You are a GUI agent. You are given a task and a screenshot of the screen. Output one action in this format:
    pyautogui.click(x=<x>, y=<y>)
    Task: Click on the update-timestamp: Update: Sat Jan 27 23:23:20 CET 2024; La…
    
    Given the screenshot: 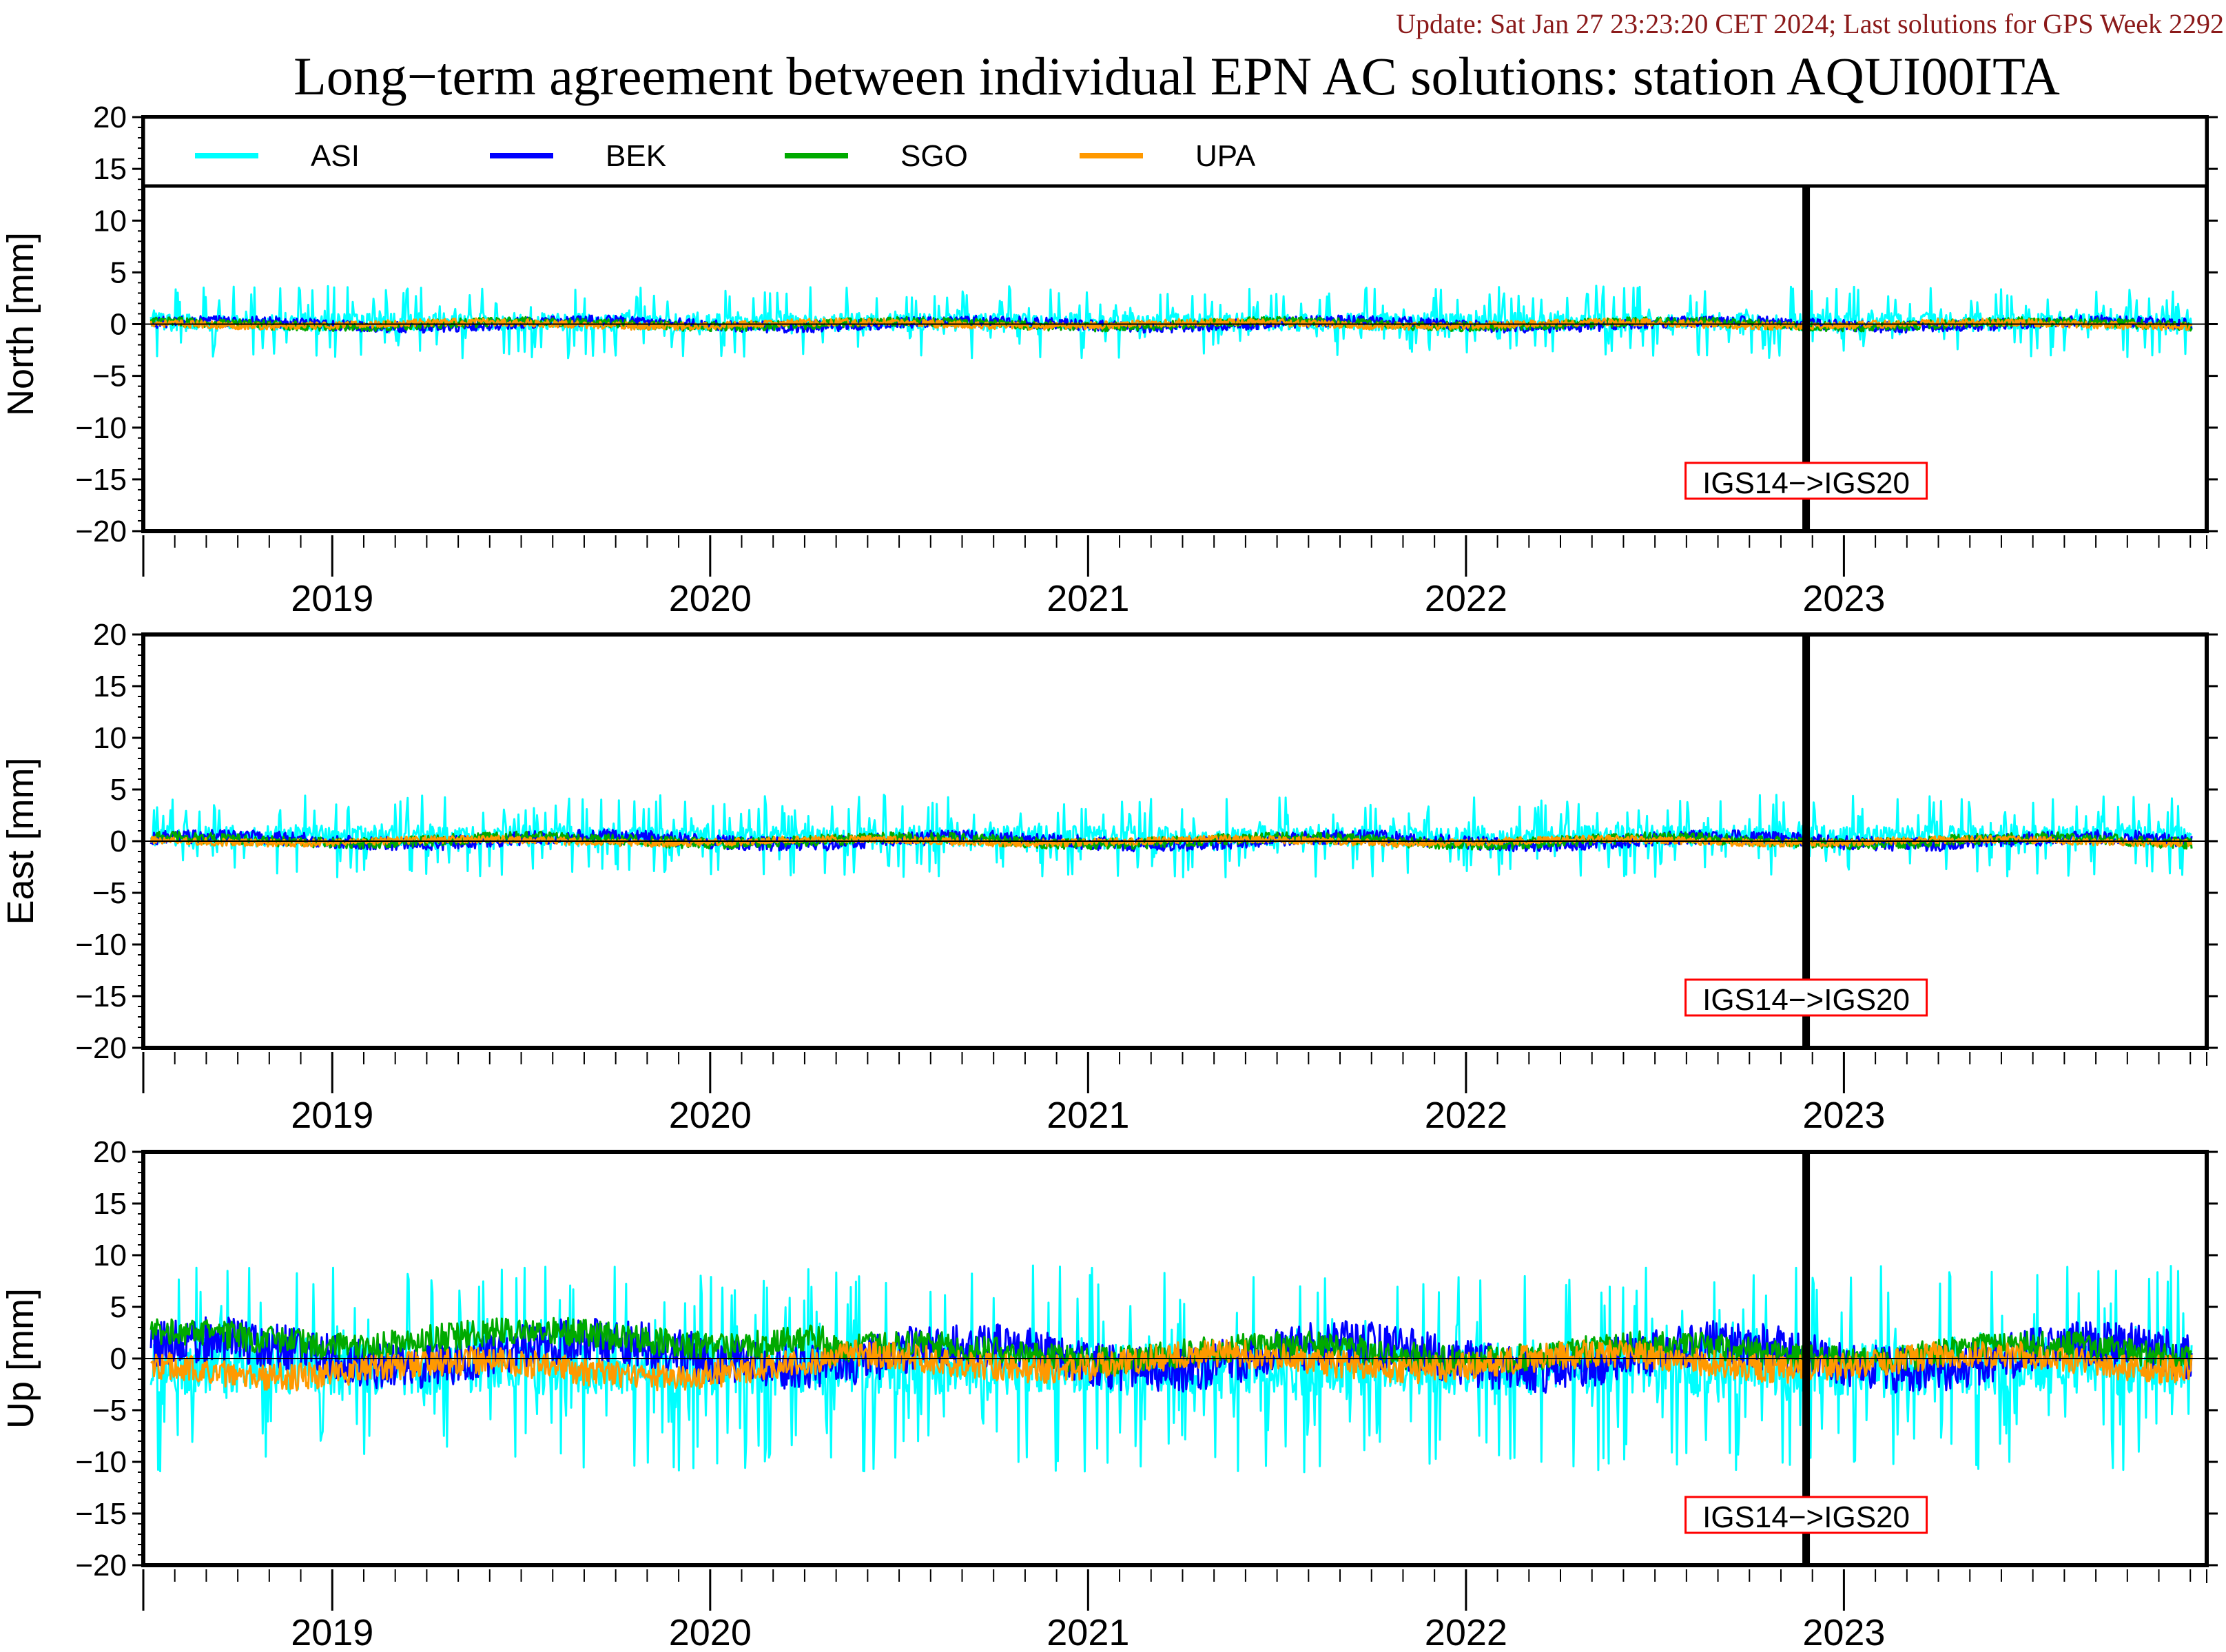 What is the action you would take?
    pyautogui.click(x=1810, y=23)
    